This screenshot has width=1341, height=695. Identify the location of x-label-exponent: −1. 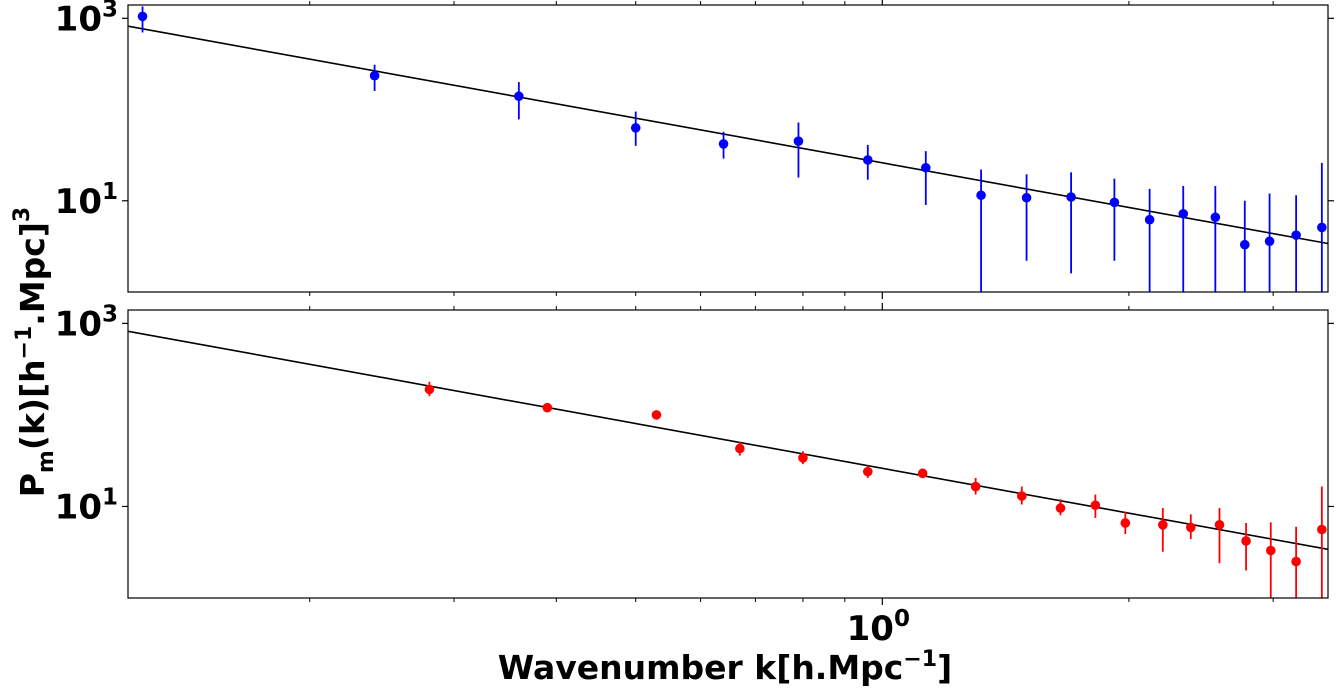
(920, 659).